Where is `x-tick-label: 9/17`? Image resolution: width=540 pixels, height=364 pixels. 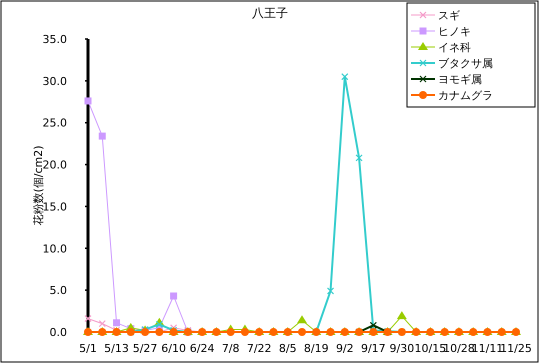 x-tick-label: 9/17 is located at coordinates (373, 348).